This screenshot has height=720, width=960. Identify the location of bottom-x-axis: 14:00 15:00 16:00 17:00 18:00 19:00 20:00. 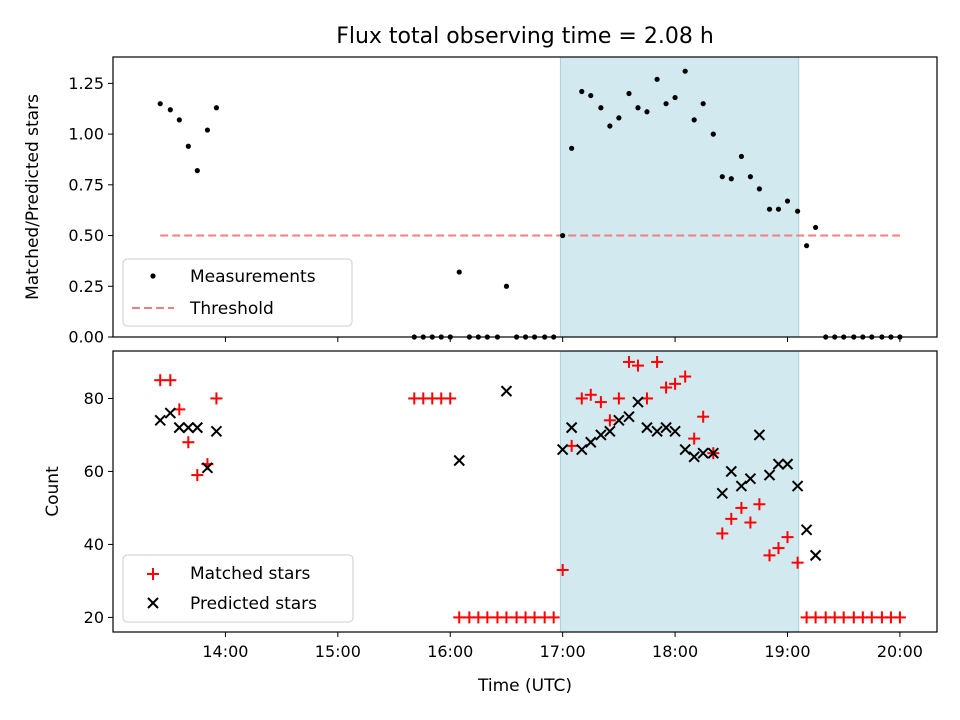
(562, 646).